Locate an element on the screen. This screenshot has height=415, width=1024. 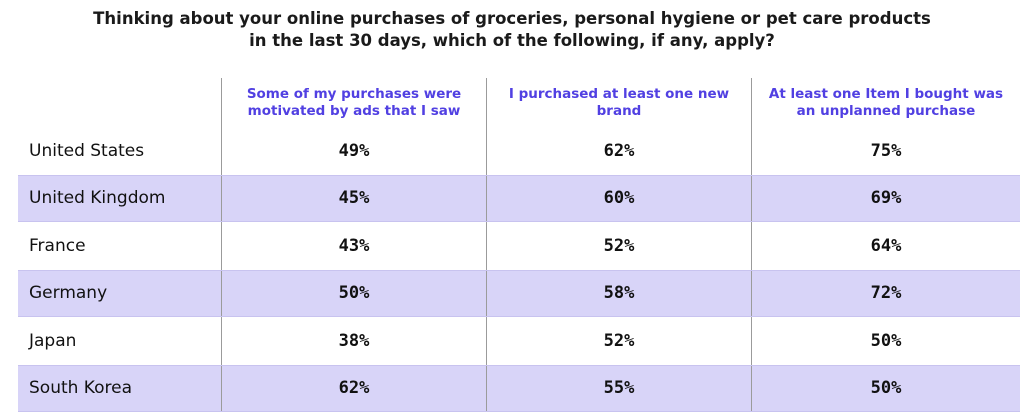
value-label: 72% is located at coordinates (886, 293).